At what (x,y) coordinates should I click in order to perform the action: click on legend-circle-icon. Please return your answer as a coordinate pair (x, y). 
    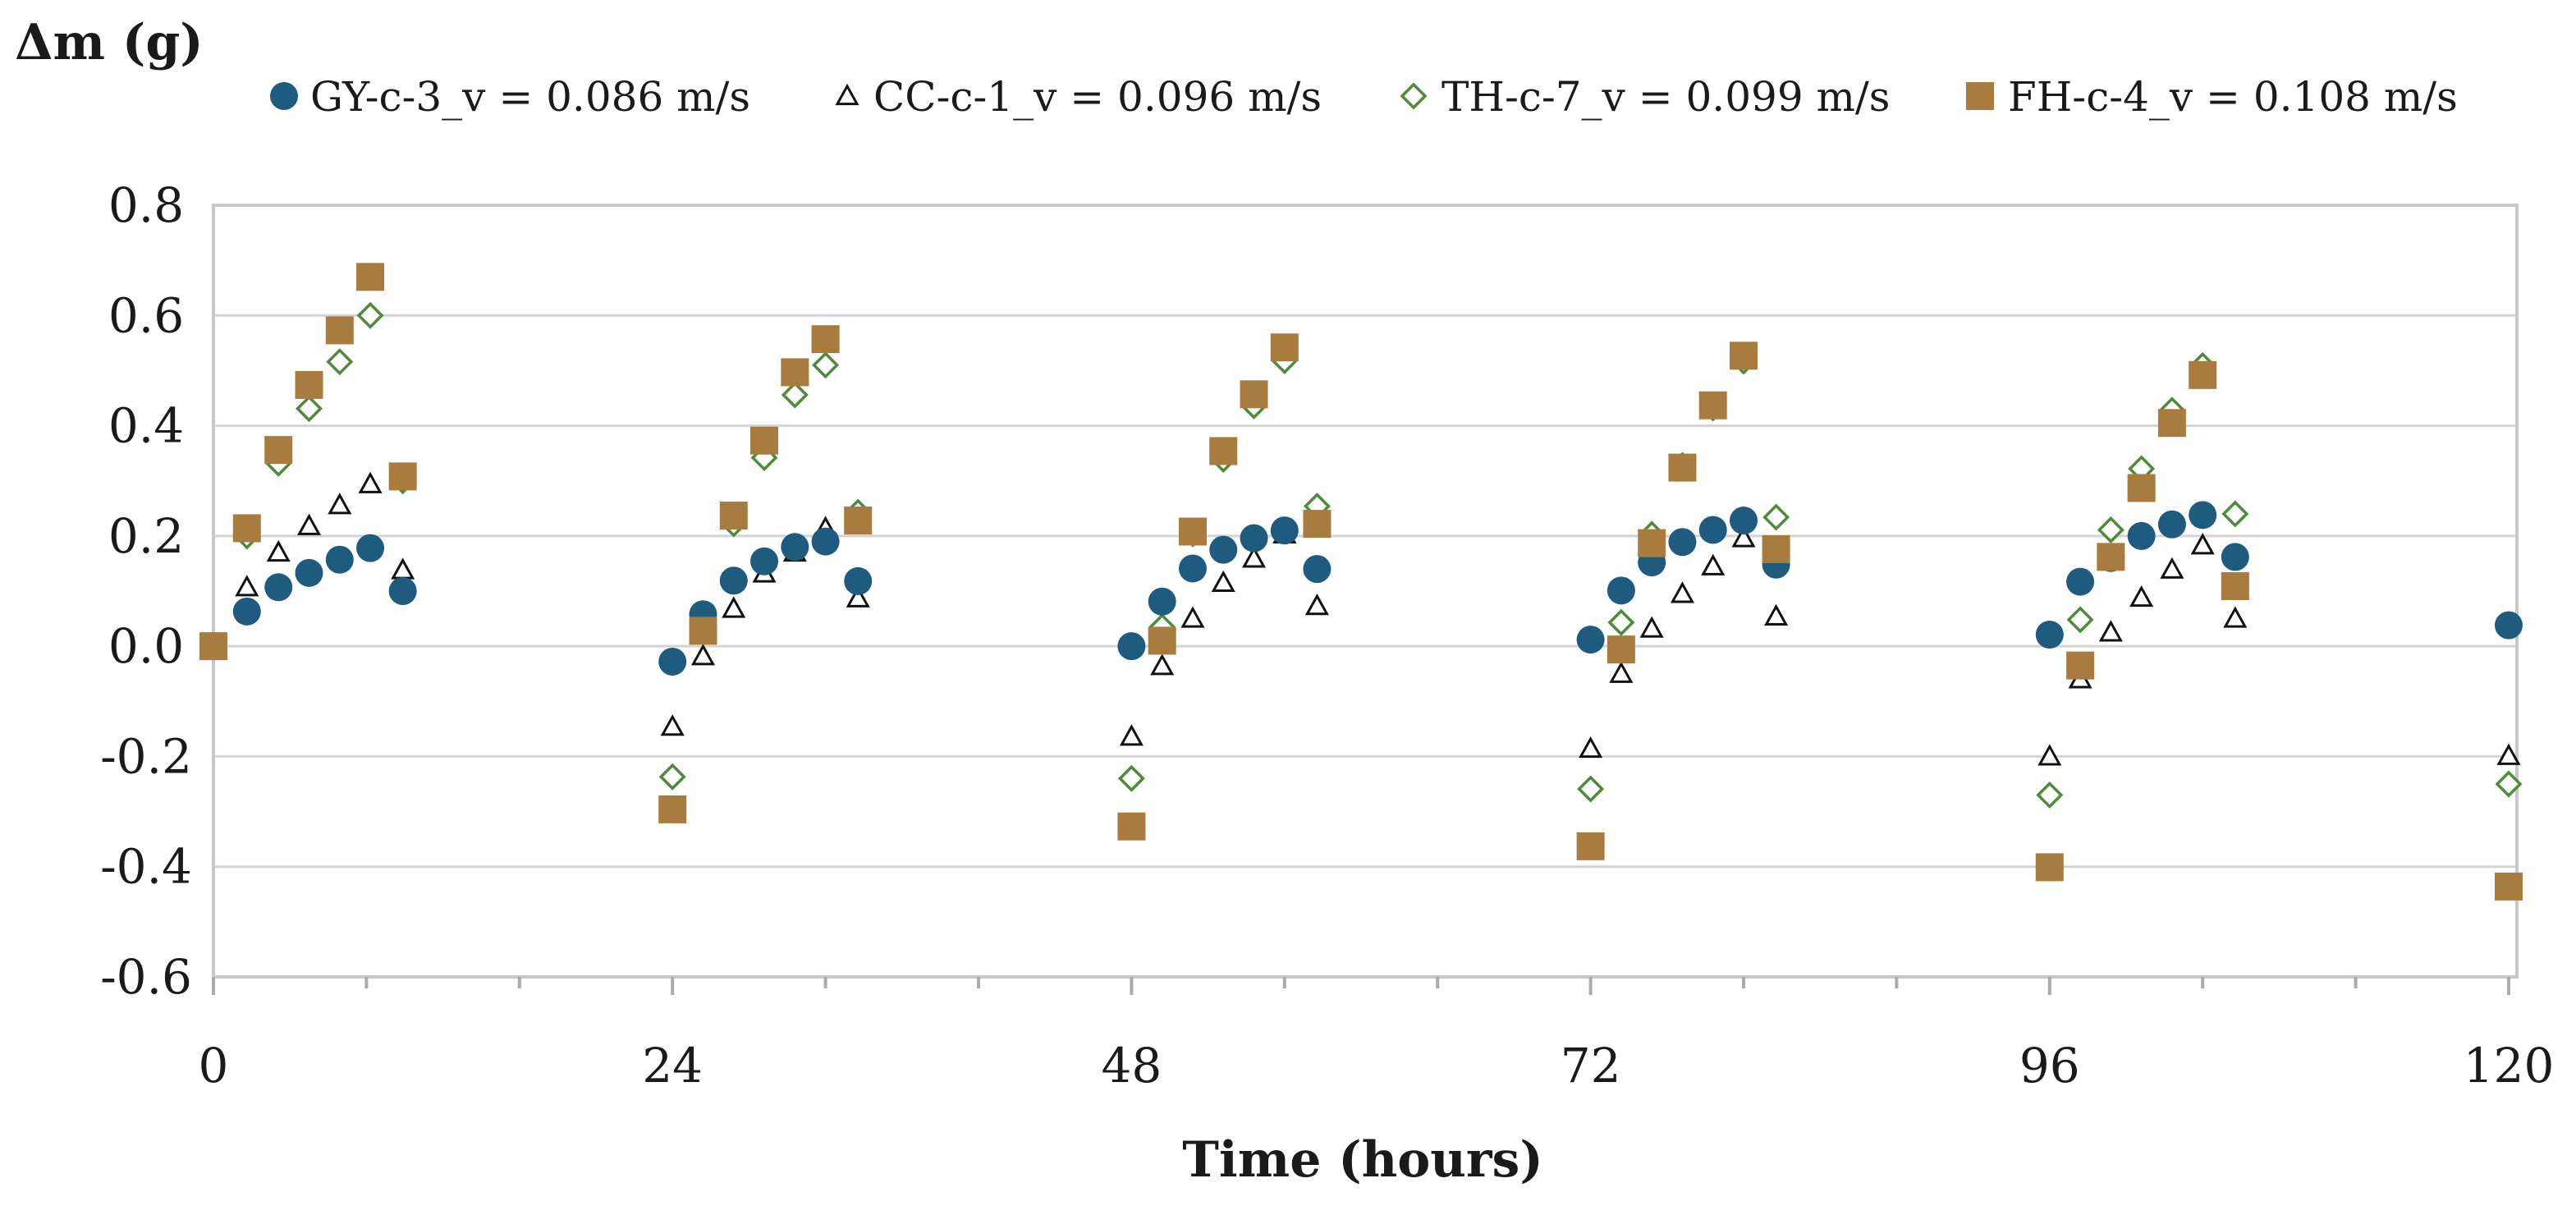
    Looking at the image, I should click on (284, 96).